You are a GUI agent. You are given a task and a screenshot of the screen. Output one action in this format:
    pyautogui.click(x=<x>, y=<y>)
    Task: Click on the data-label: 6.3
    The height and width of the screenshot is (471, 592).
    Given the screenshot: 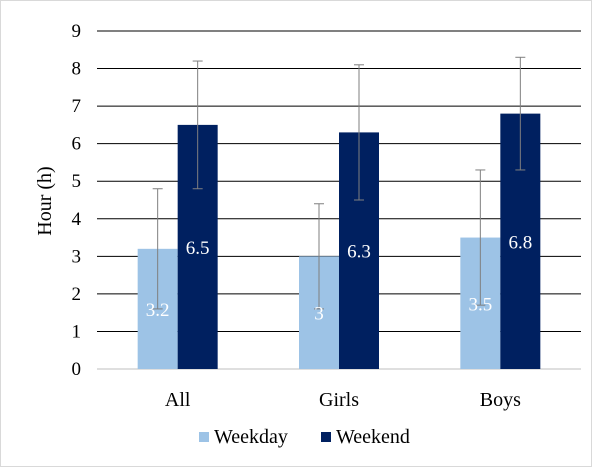 What is the action you would take?
    pyautogui.click(x=359, y=252)
    